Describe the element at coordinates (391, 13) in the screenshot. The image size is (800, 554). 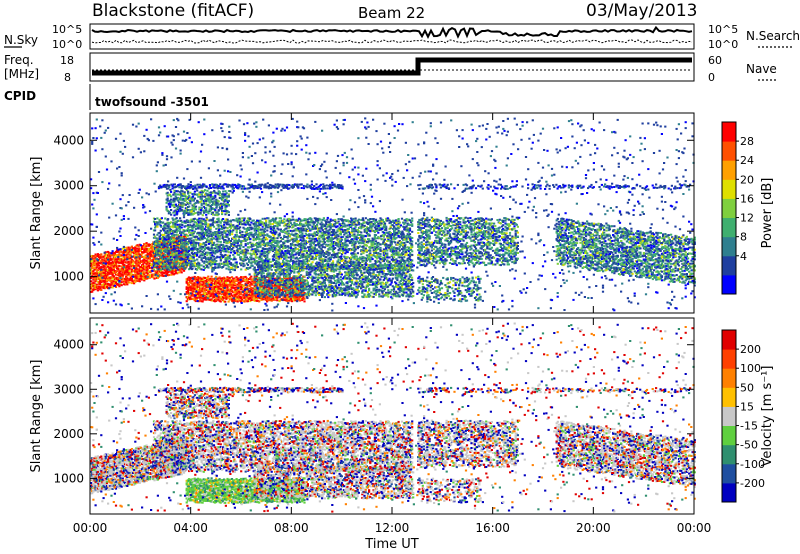
I see `beam-title: Beam 22` at that location.